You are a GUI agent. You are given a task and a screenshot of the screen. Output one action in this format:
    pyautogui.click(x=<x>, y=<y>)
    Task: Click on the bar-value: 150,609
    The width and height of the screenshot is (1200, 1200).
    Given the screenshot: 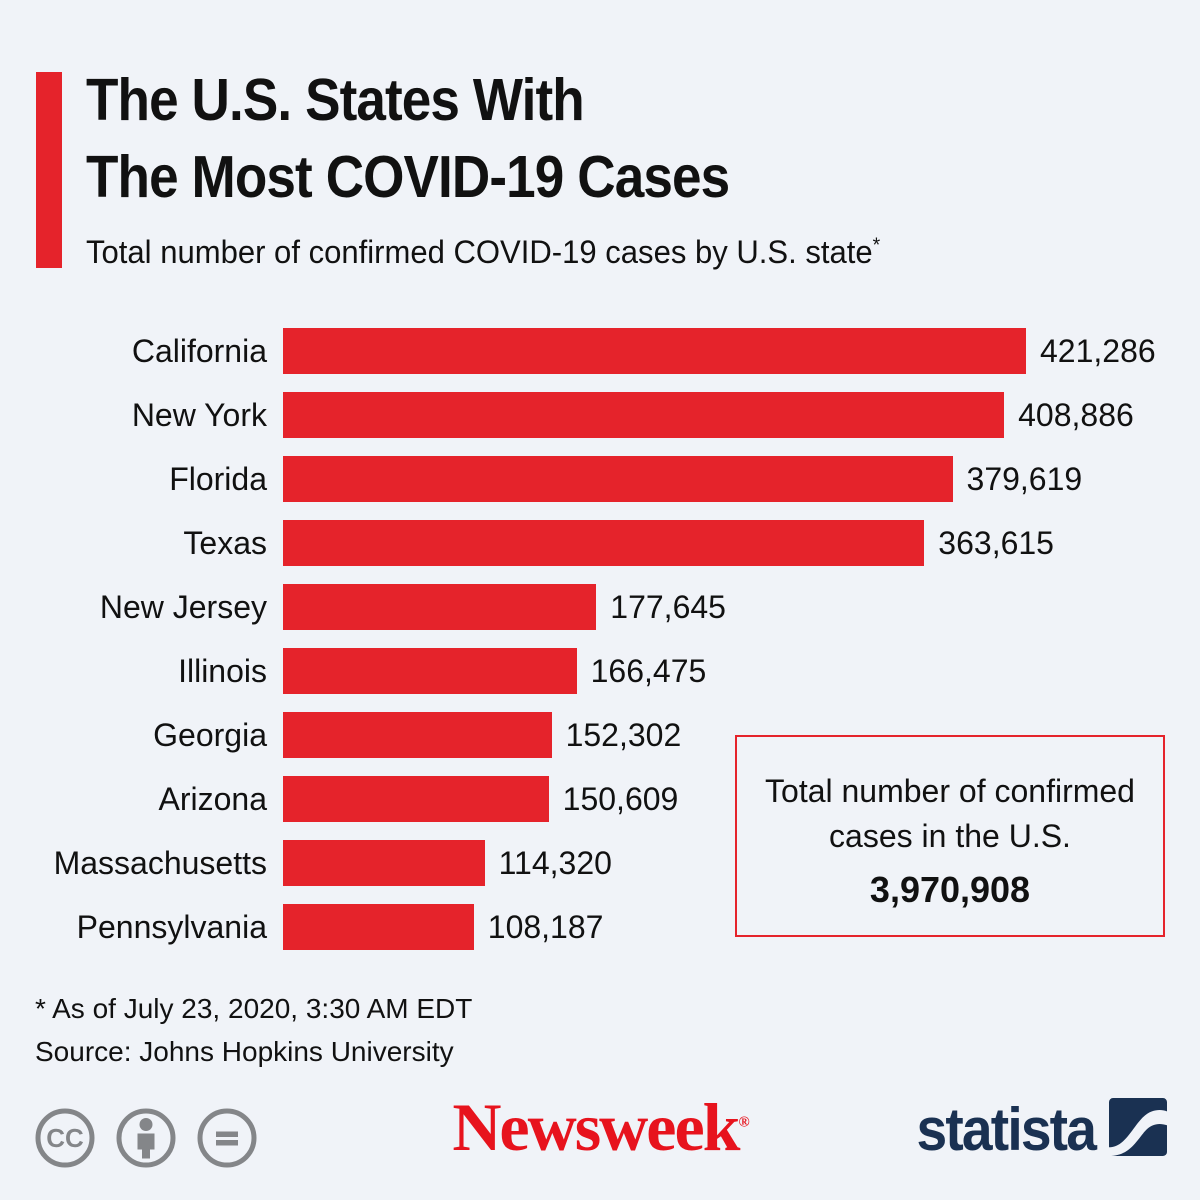 What is the action you would take?
    pyautogui.click(x=620, y=798)
    